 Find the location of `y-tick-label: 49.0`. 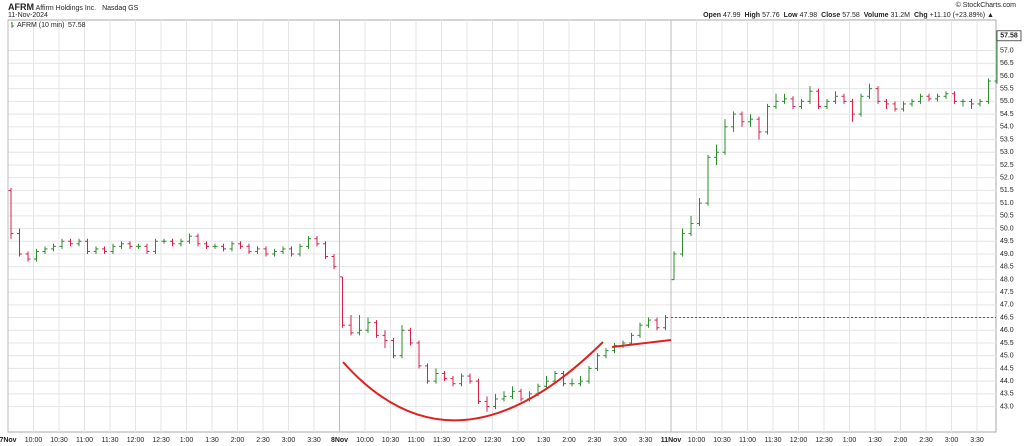

y-tick-label: 49.0 is located at coordinates (1007, 254).